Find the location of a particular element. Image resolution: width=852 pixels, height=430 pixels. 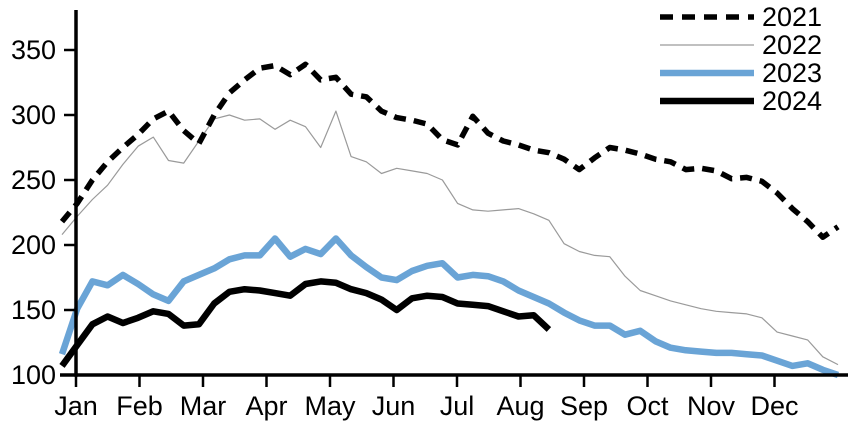

x-tick-label-jun: Jun is located at coordinates (394, 406).